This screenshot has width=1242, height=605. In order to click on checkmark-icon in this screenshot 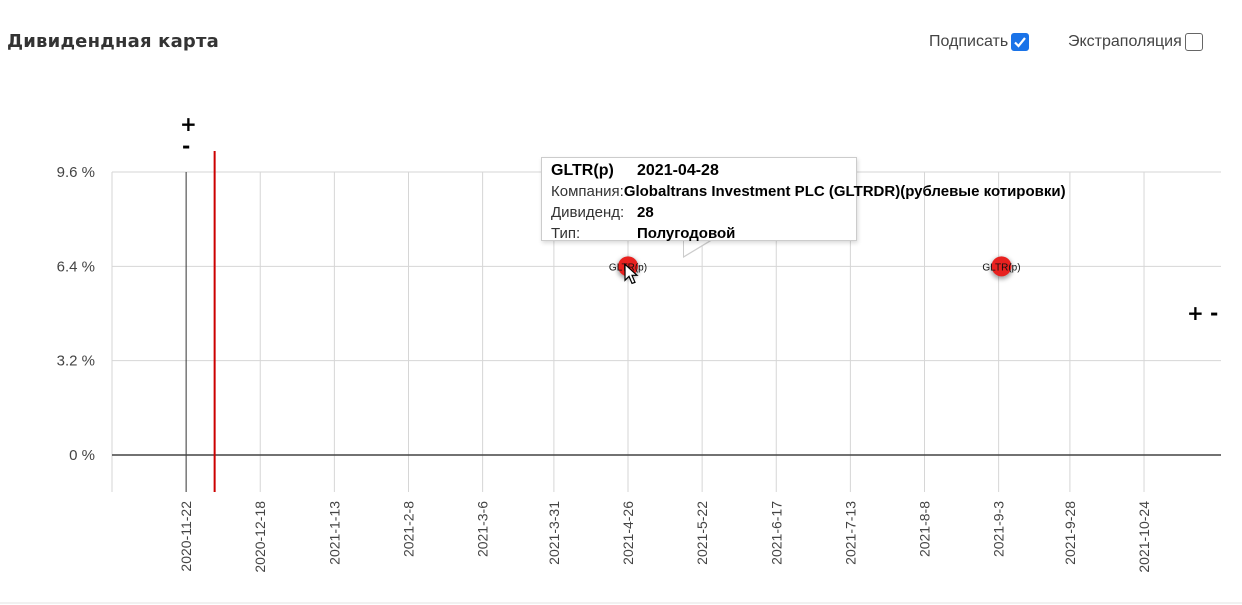, I will do `click(1020, 42)`.